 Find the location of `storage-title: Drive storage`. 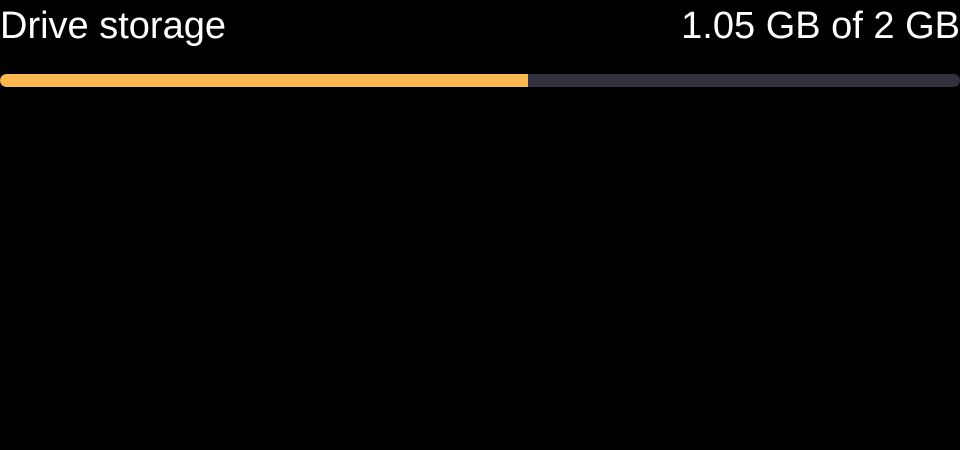

storage-title: Drive storage is located at coordinates (113, 26).